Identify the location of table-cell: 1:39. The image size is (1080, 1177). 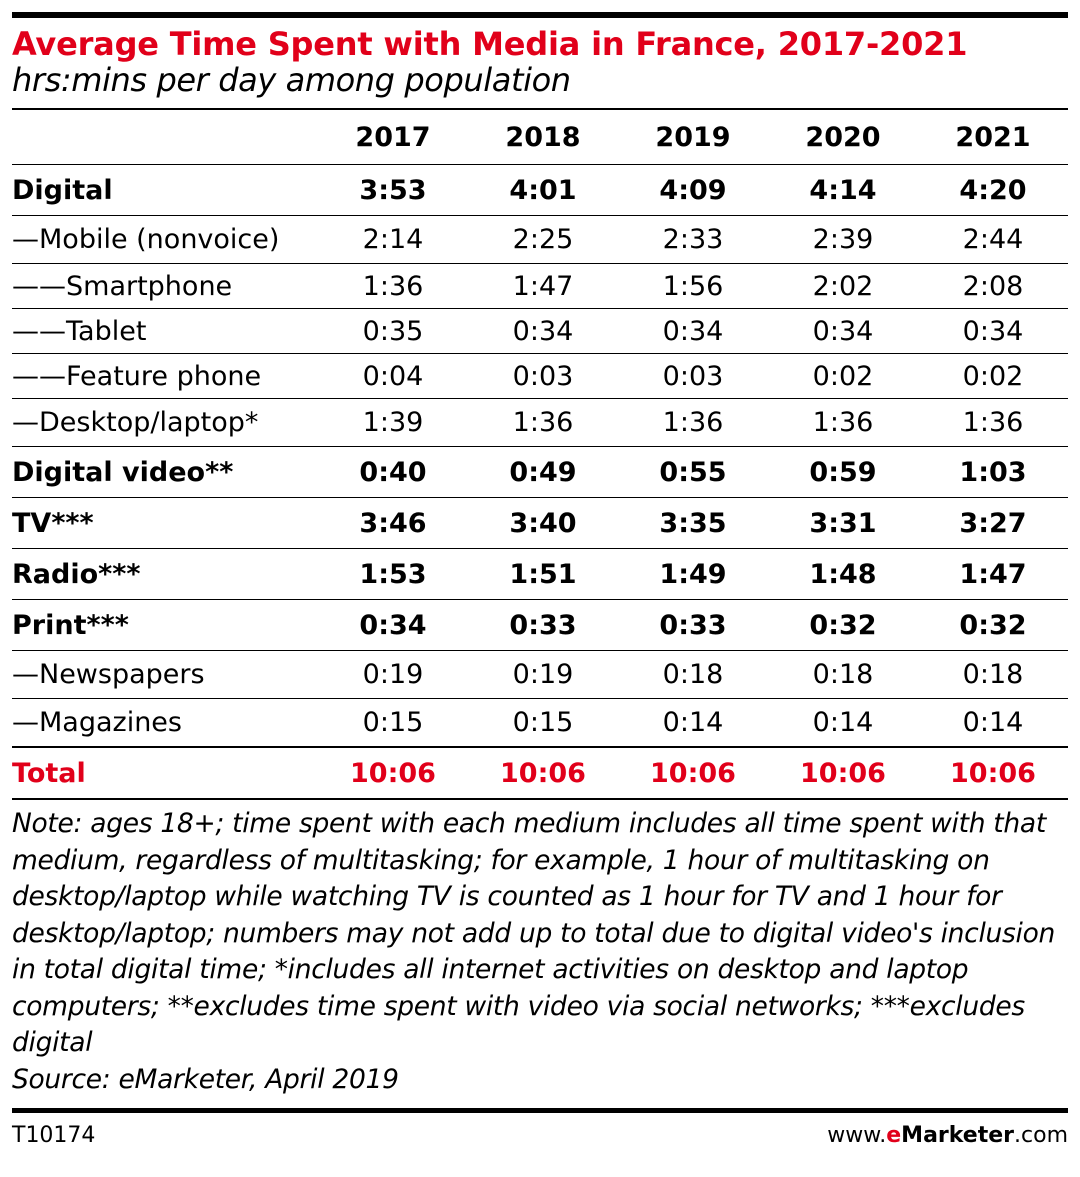
(393, 422).